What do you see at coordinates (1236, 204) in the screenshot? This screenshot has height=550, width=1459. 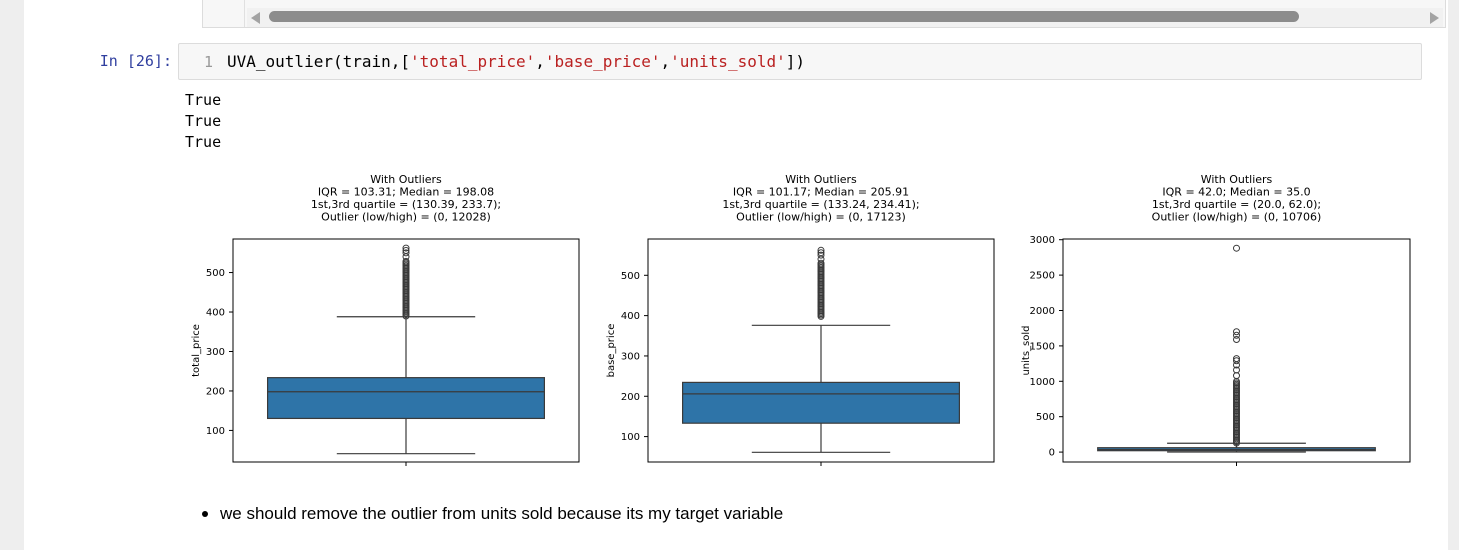 I see `chart-title-line: 1st,3rd quartile = (20.0, 62.0);` at bounding box center [1236, 204].